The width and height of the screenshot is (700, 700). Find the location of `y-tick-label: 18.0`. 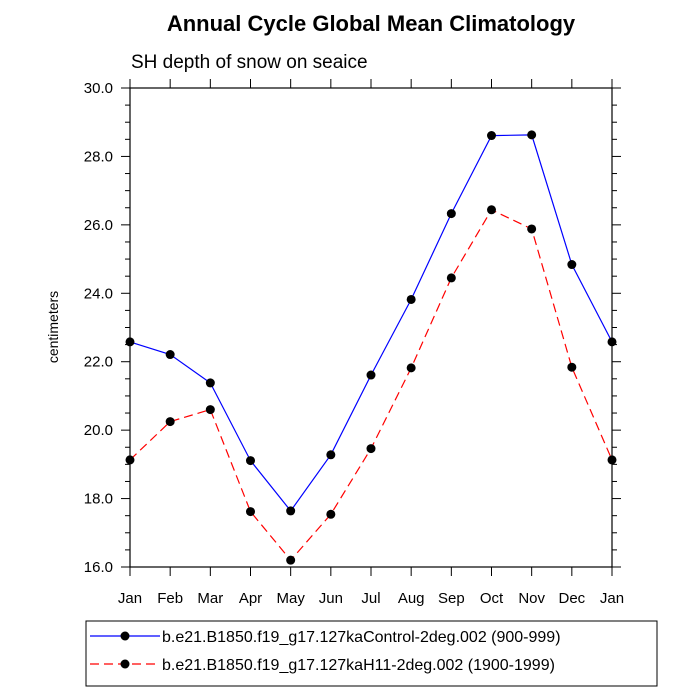

y-tick-label: 18.0 is located at coordinates (98, 499).